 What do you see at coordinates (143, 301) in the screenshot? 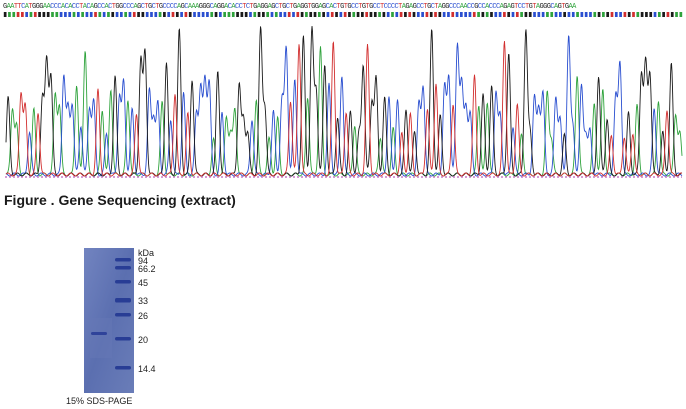
I see `marker-label: 33` at bounding box center [143, 301].